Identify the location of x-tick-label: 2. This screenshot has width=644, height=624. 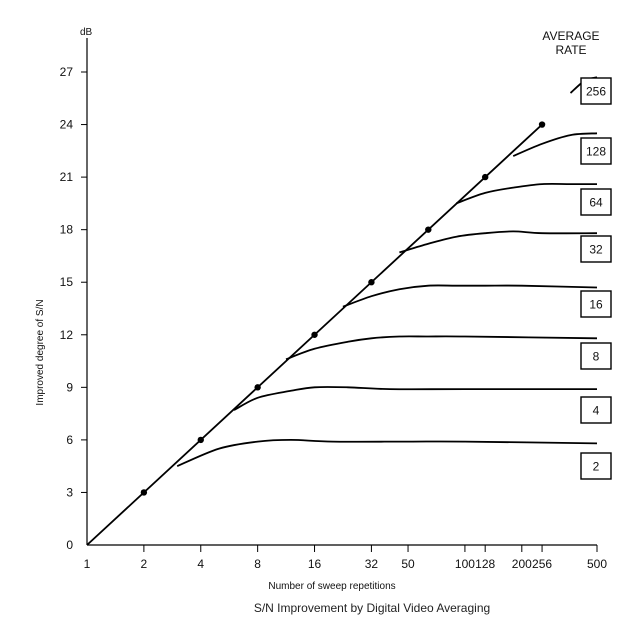
(144, 564).